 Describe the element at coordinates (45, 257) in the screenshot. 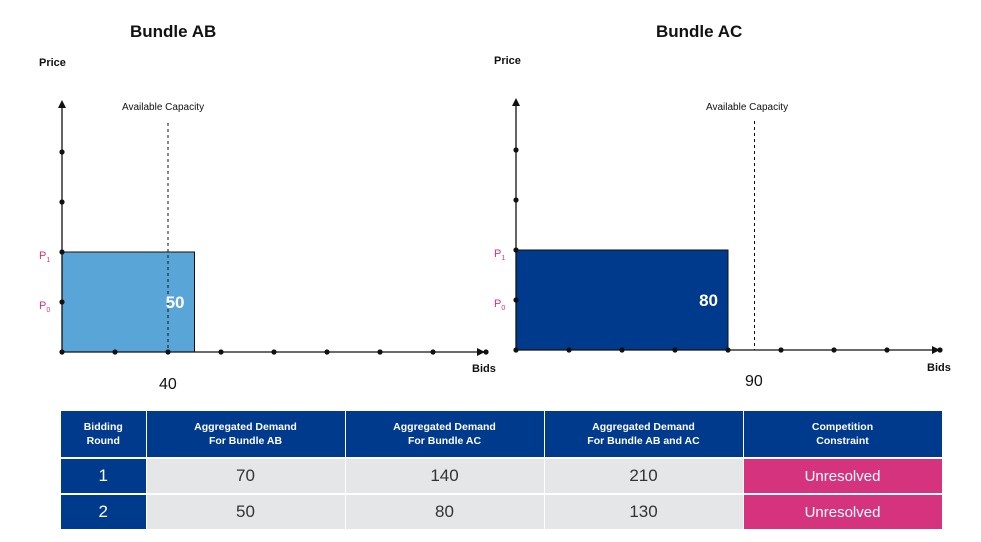

I see `y-tick-p1-ab: P1` at that location.